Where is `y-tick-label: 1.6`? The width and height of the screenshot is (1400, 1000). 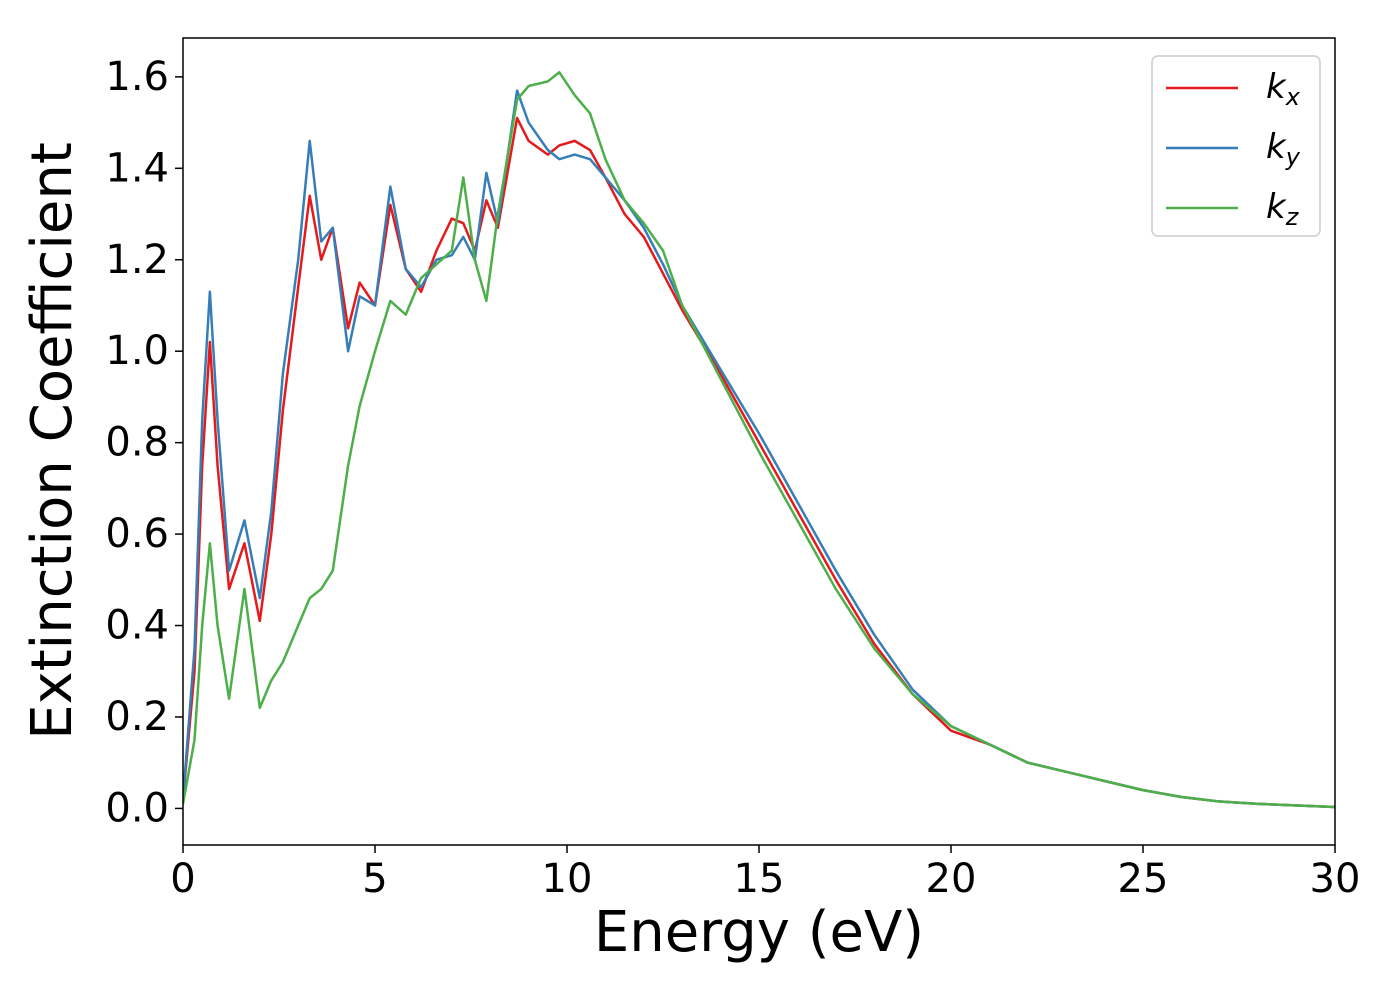
y-tick-label: 1.6 is located at coordinates (137, 77).